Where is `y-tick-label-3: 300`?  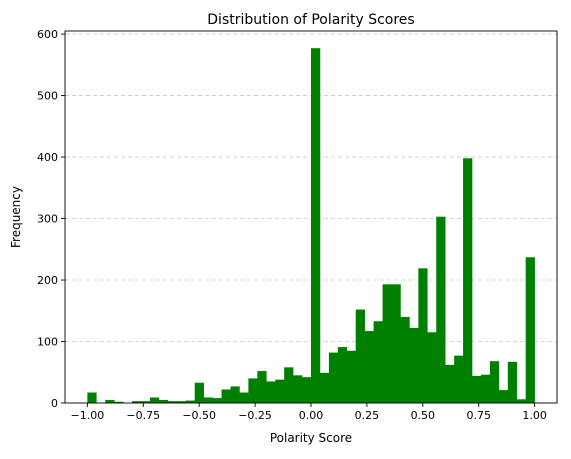
y-tick-label-3: 300 is located at coordinates (47, 219).